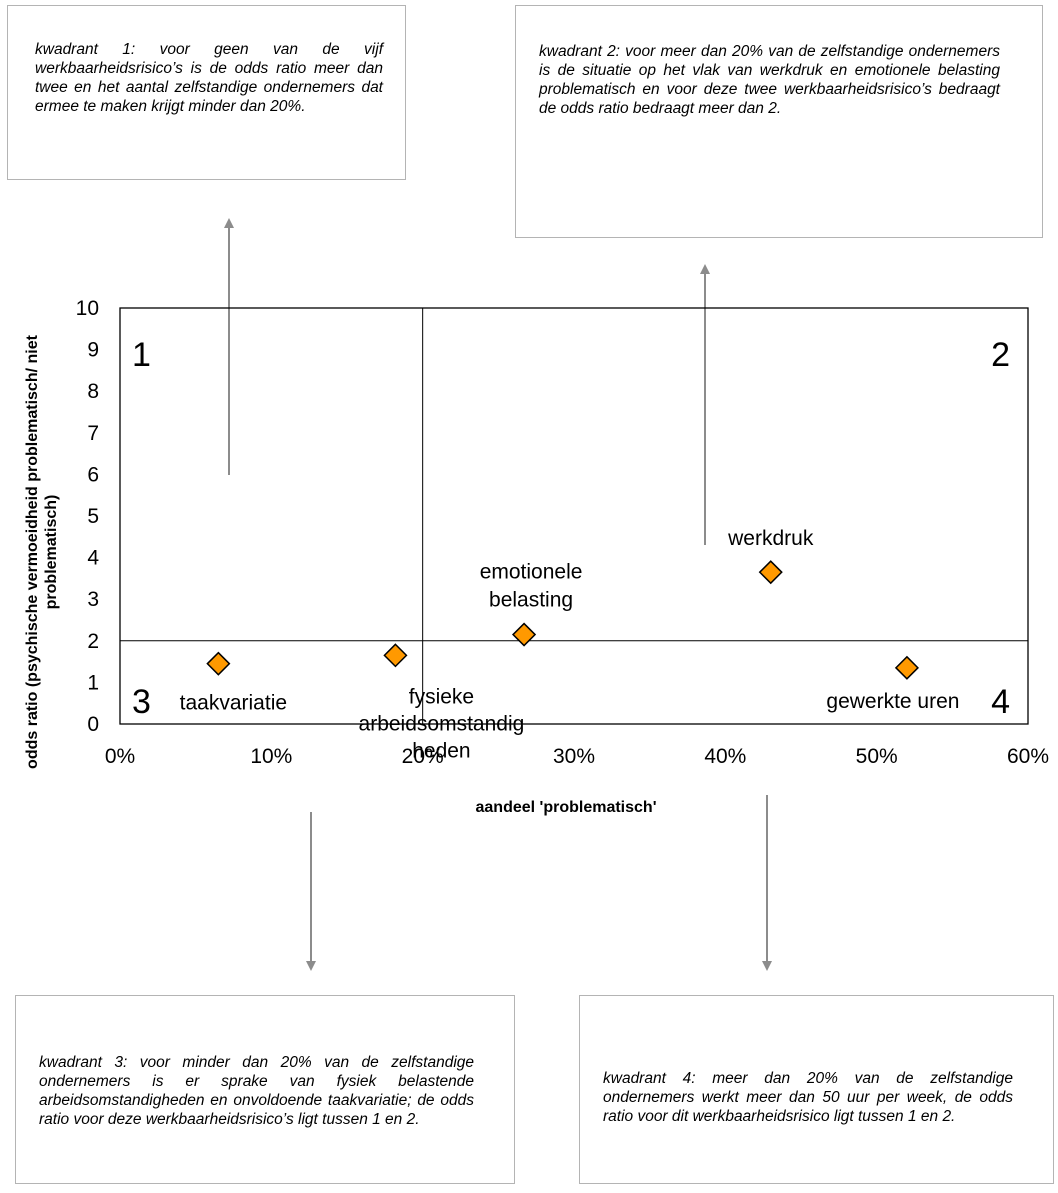 Image resolution: width=1058 pixels, height=1193 pixels. I want to click on x-tick-label: 60%, so click(1028, 756).